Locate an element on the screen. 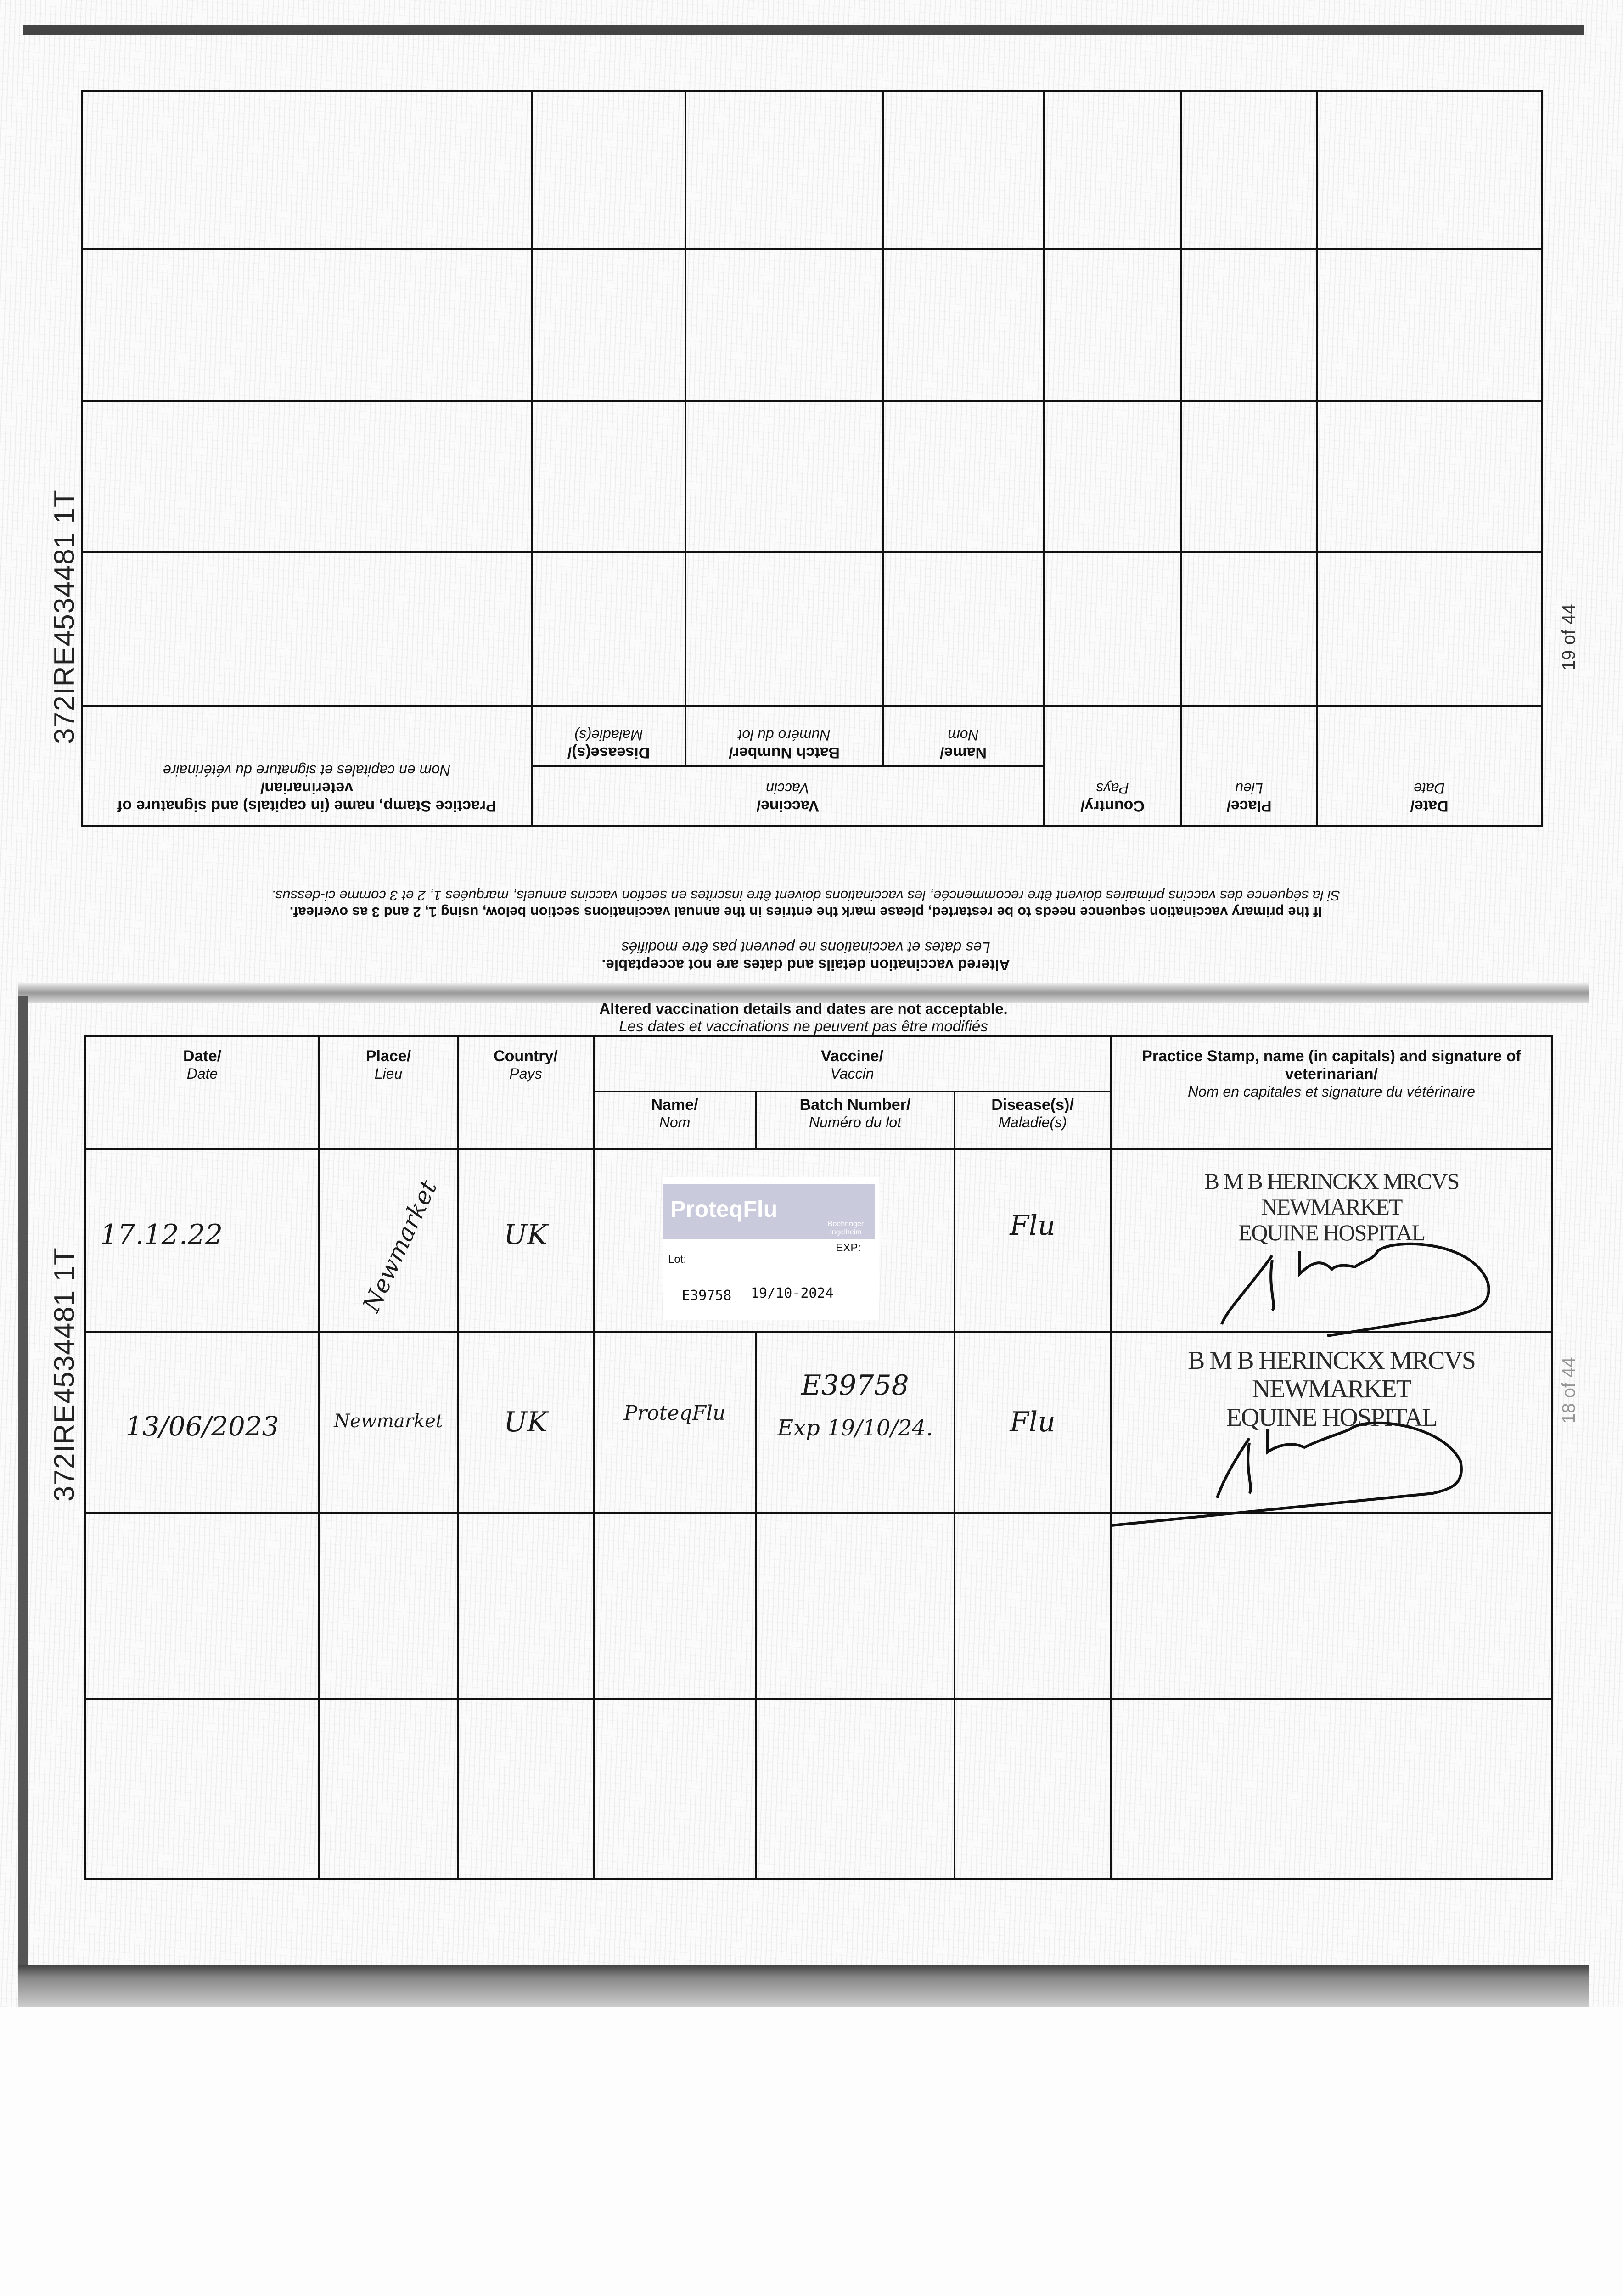  entry-date: 13/06/2023 is located at coordinates (202, 1422).